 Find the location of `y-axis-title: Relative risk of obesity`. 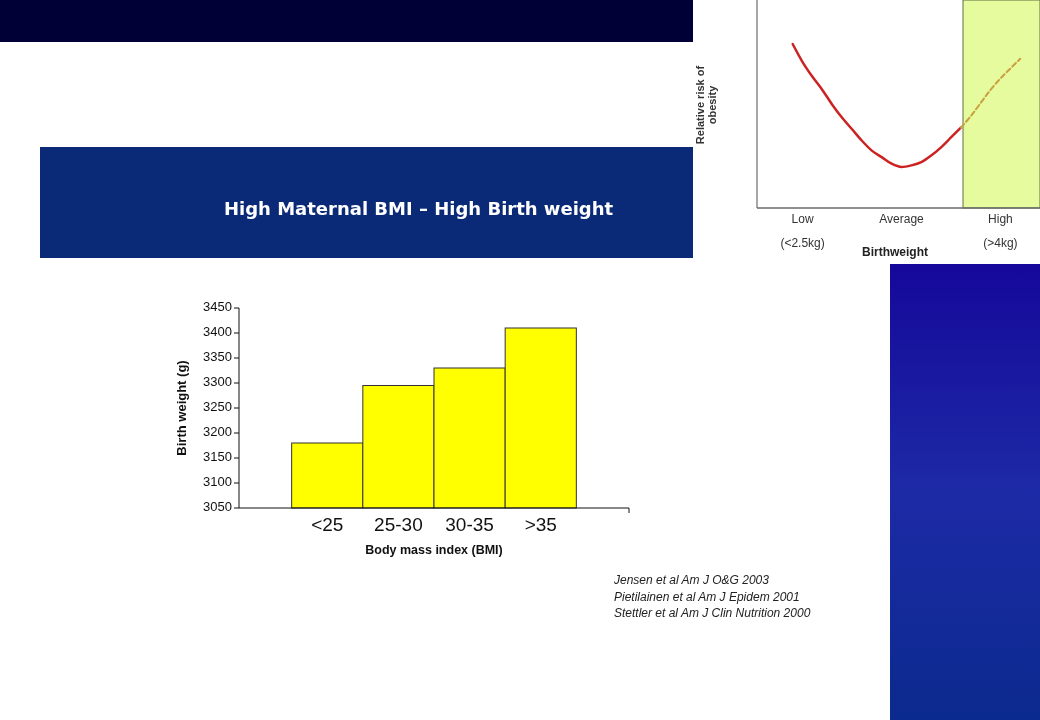

y-axis-title: Relative risk of obesity is located at coordinates (706, 105).